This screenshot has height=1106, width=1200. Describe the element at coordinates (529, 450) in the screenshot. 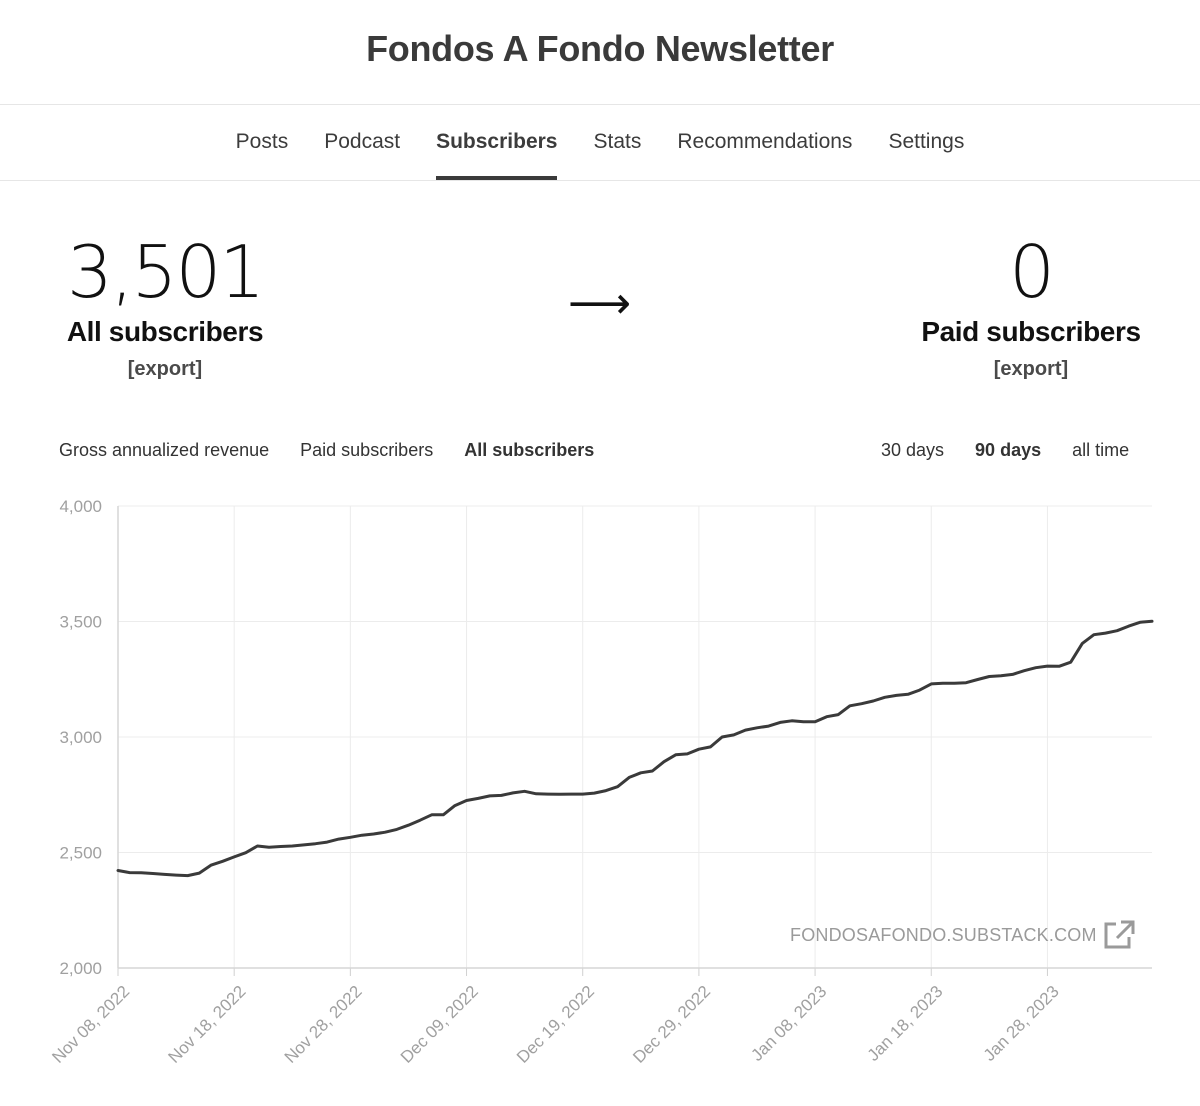

I see `filter-all-subscribers: All subscribers` at that location.